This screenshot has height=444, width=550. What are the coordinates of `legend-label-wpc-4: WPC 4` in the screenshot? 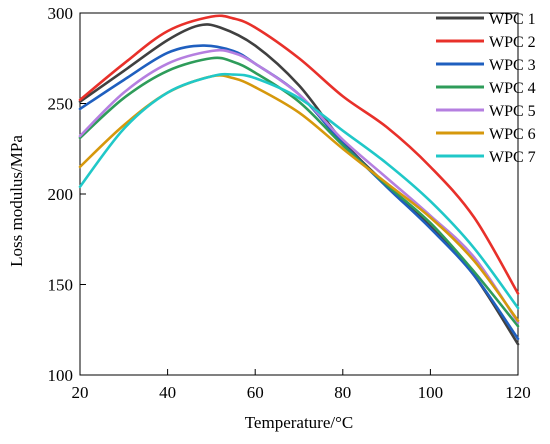 It's located at (512, 88).